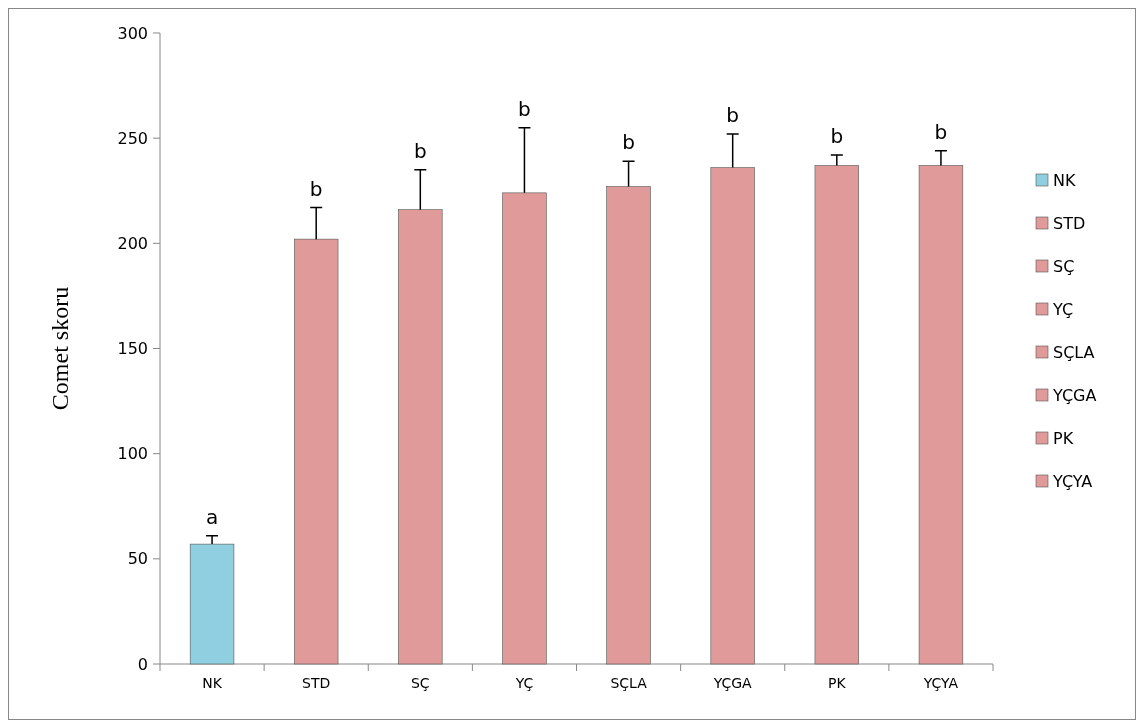 This screenshot has height=724, width=1140. Describe the element at coordinates (137, 559) in the screenshot. I see `y-tick-label: 50` at that location.